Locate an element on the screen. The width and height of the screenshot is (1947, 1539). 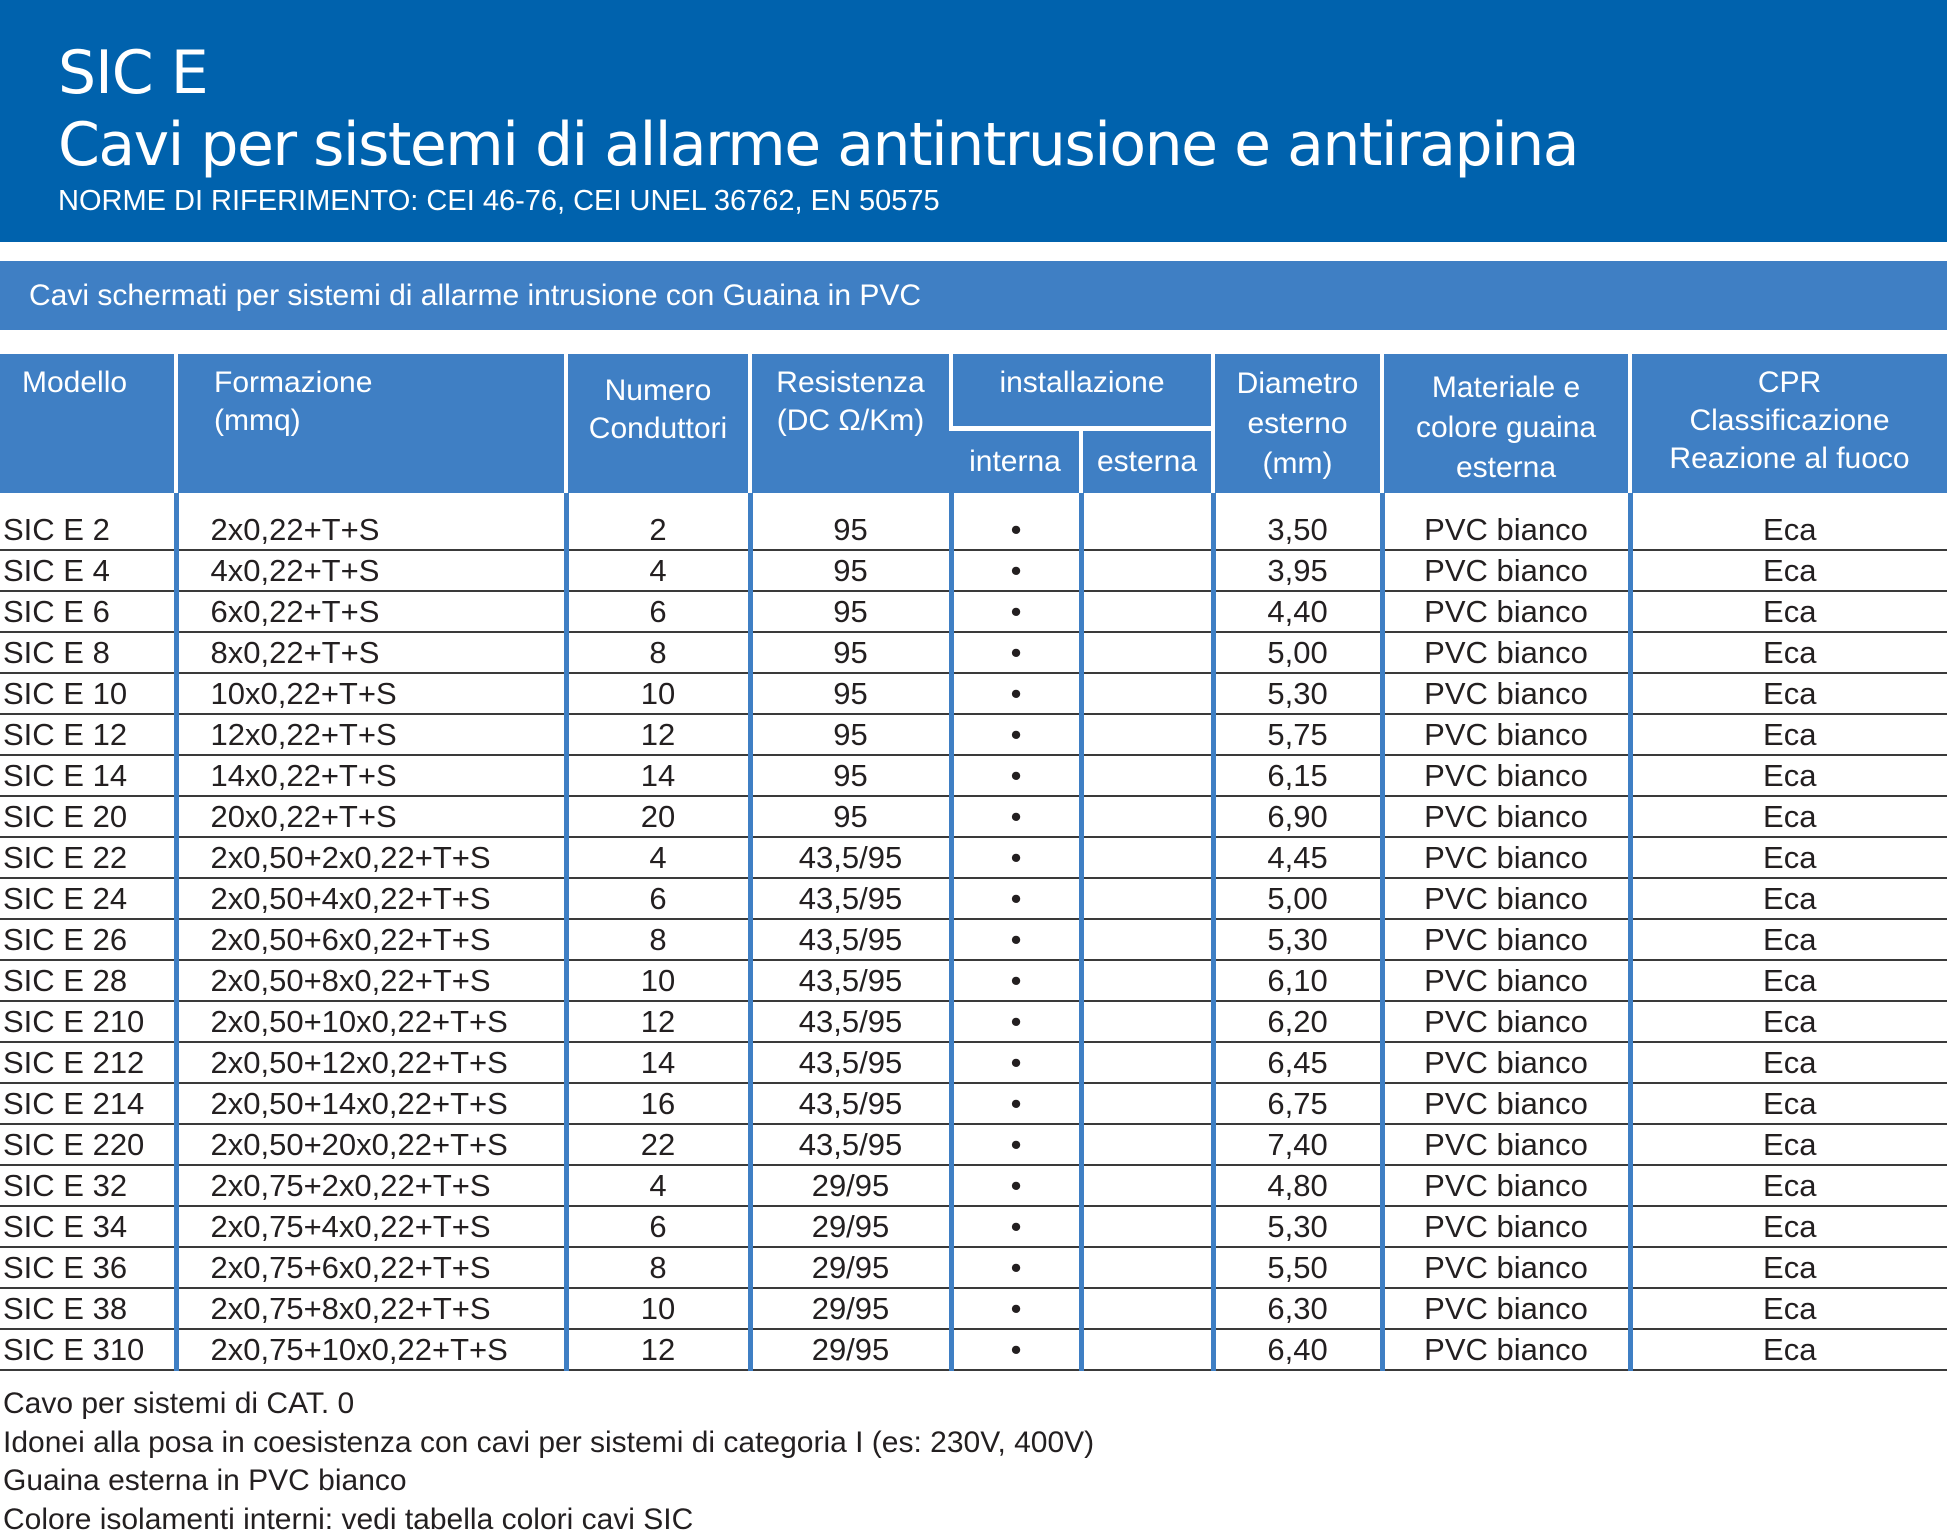
cell-modello: SIC E 214 is located at coordinates (88, 1103).